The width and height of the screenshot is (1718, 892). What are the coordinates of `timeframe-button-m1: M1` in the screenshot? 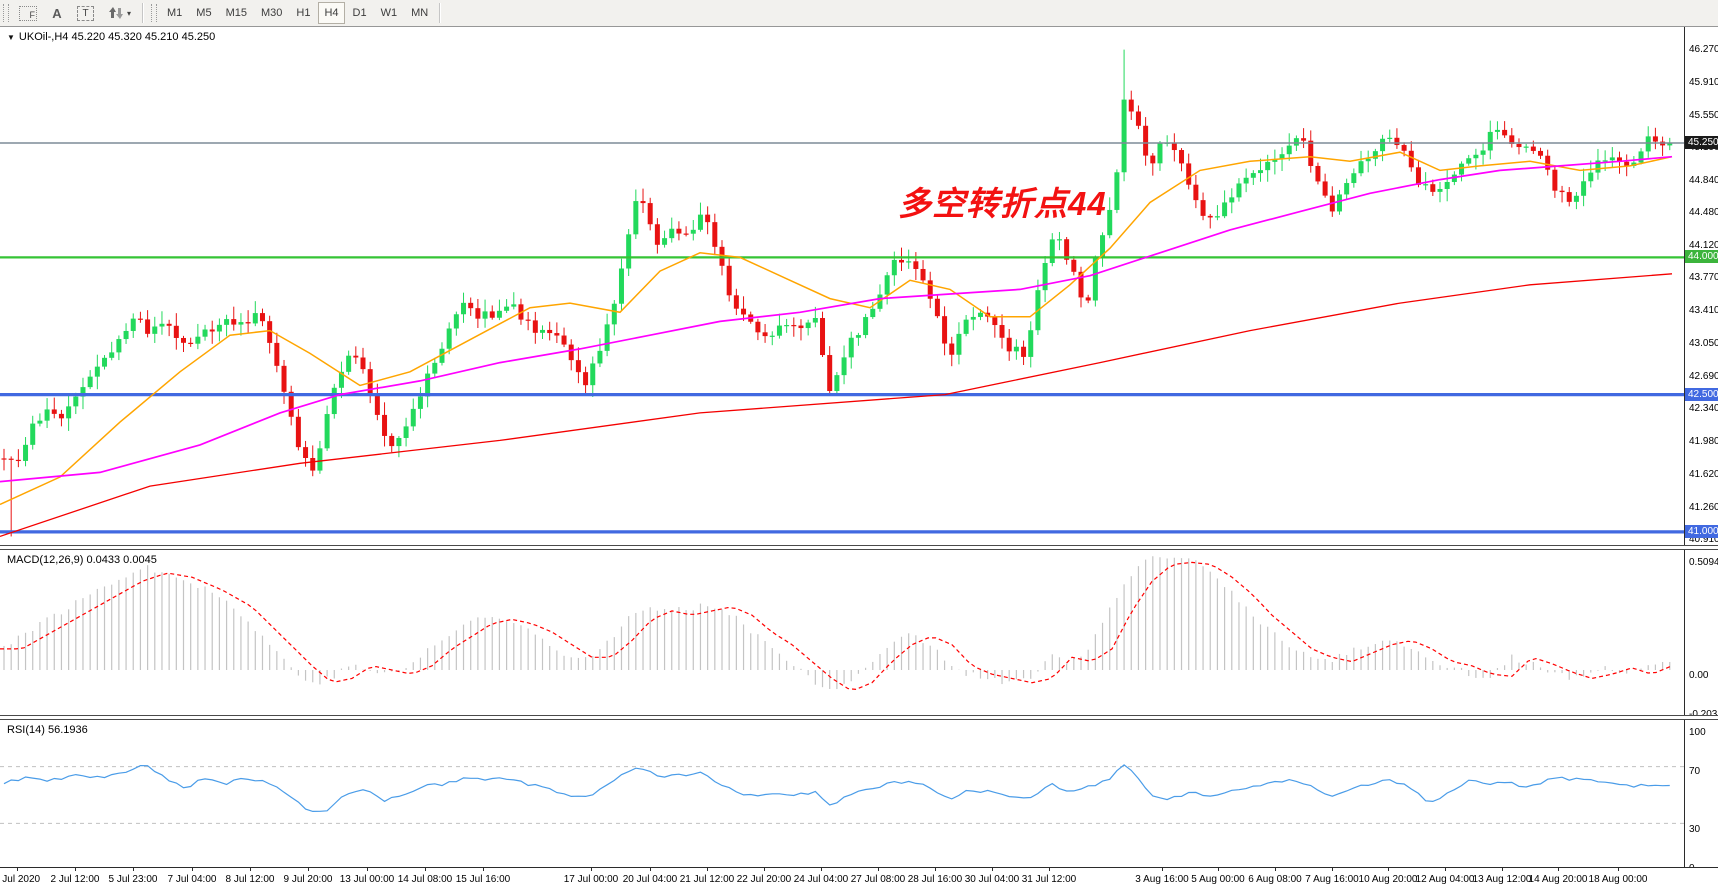 It's located at (174, 13).